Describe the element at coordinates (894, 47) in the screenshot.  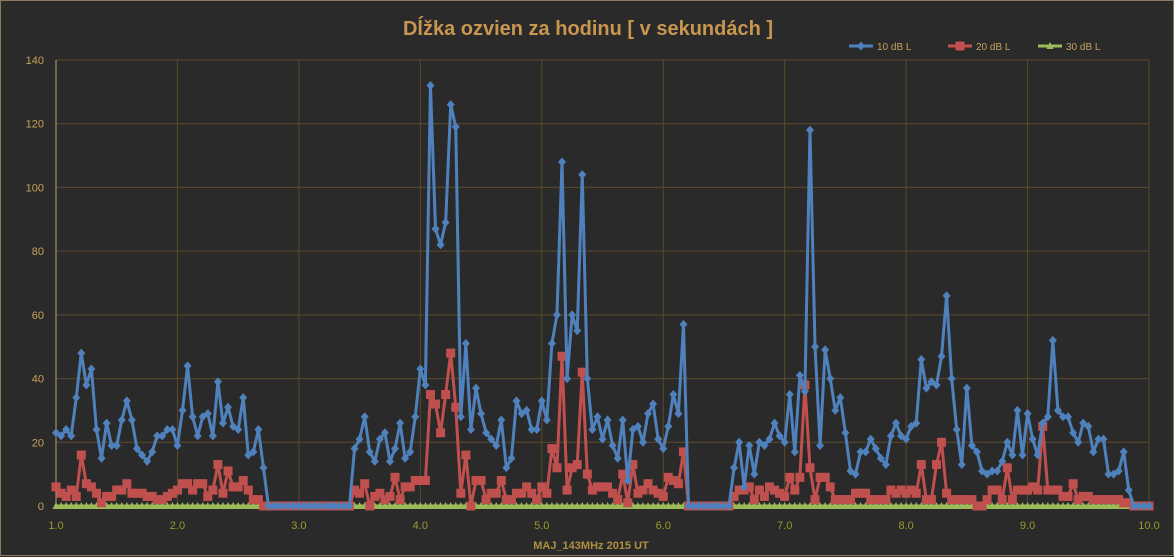
I see `legend-label: 10 dB L` at that location.